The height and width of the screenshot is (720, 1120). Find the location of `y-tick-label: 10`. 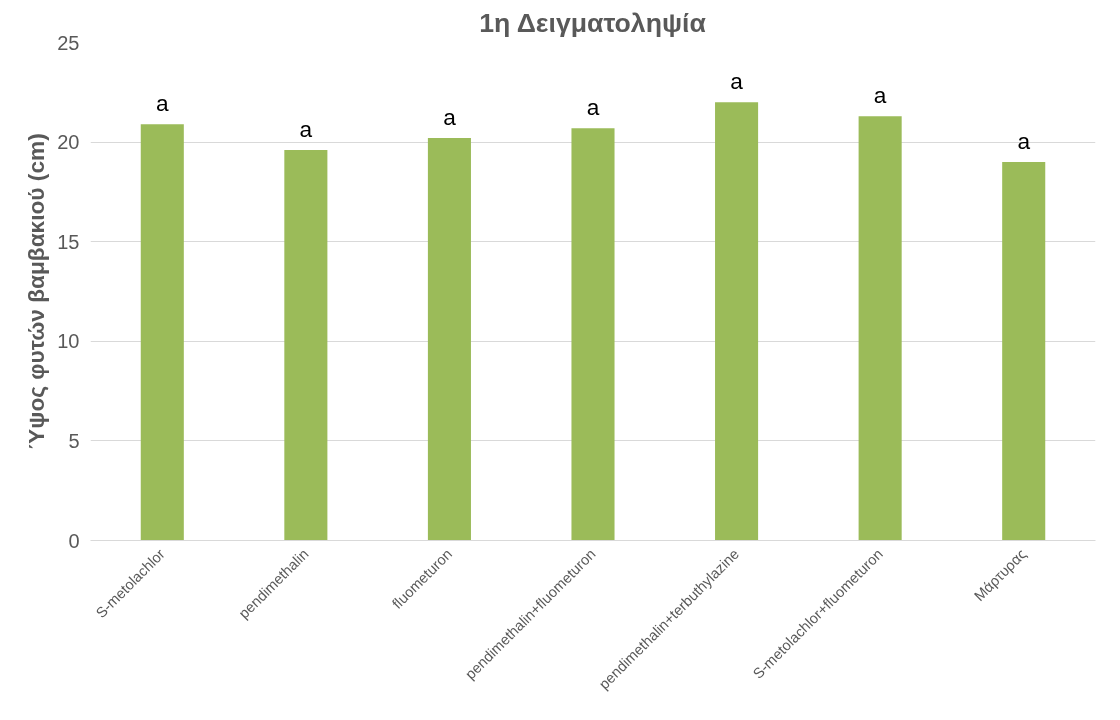

y-tick-label: 10 is located at coordinates (68, 341).